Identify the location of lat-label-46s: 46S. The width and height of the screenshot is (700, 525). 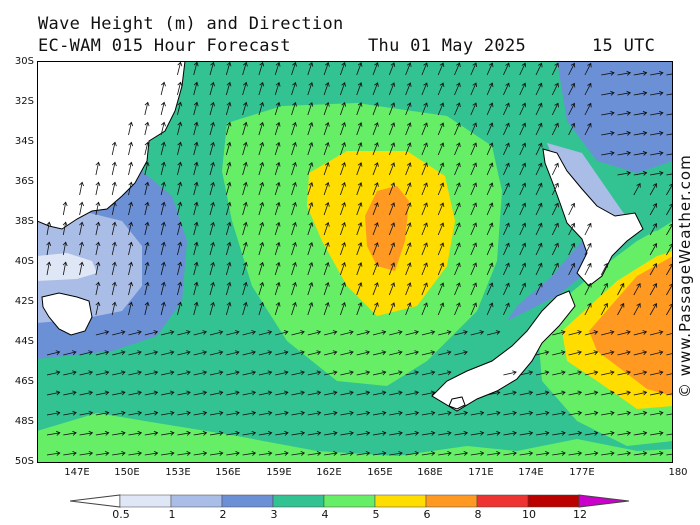
(24, 381).